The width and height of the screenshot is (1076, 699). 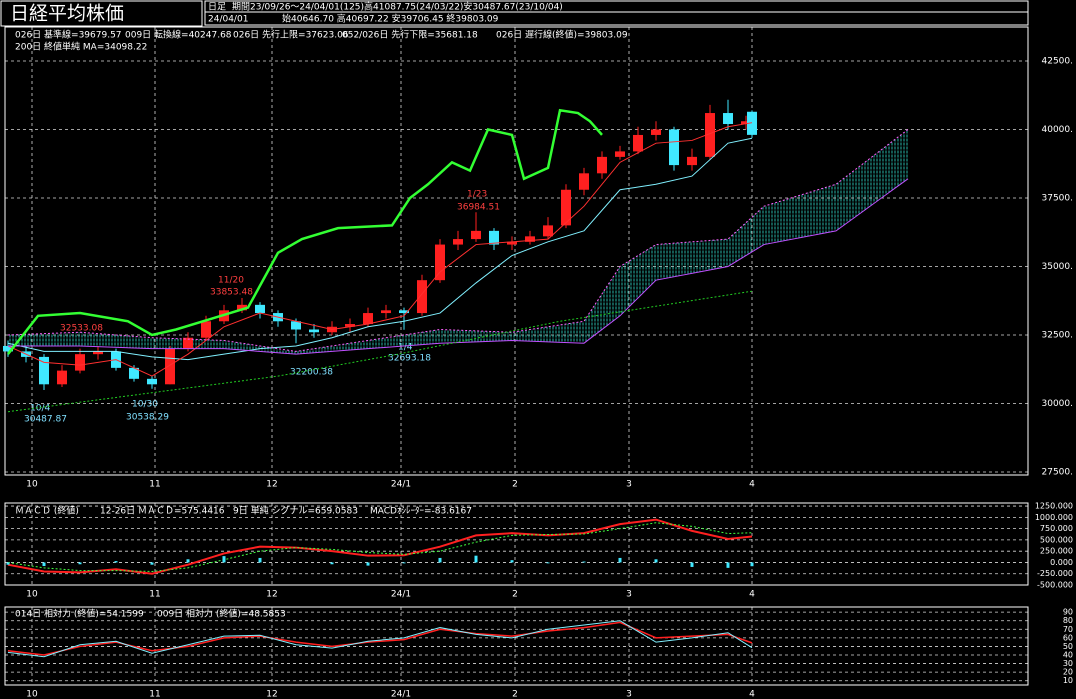 I want to click on y-tick-label: 60, so click(x=1068, y=637).